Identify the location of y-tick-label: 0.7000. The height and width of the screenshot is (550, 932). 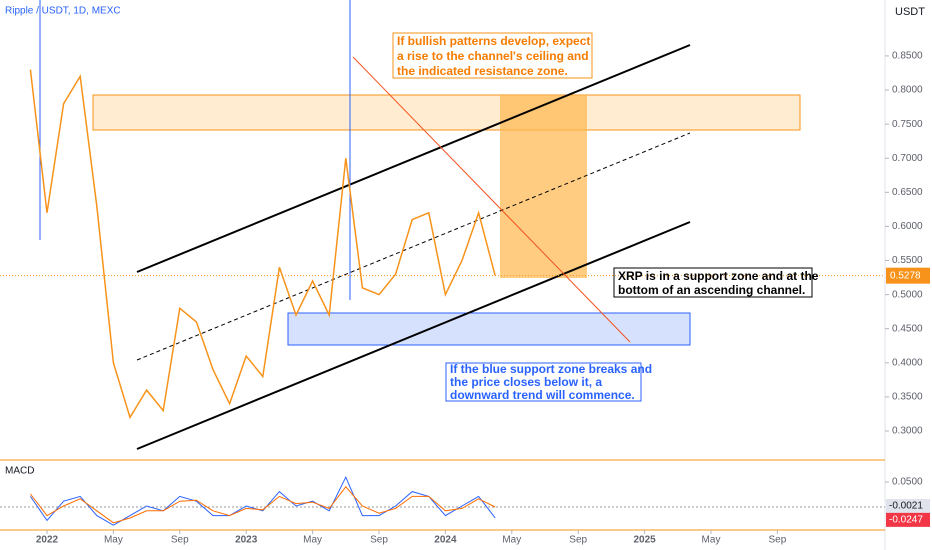
(907, 158).